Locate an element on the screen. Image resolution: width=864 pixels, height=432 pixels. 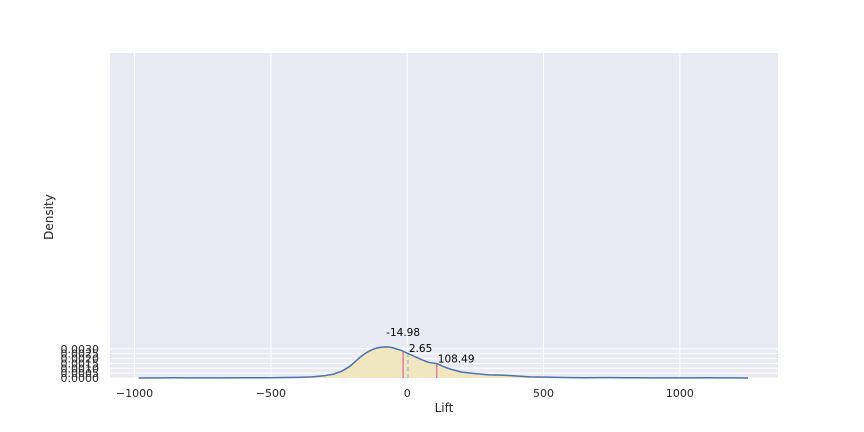
x-tick-label: −1000 is located at coordinates (134, 393).